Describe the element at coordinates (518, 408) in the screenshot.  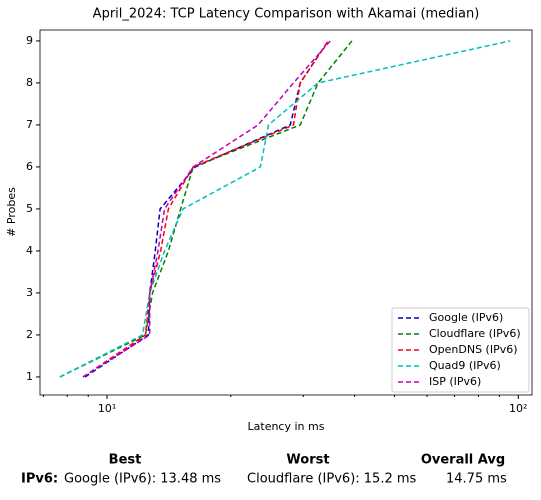
I see `x-tick-label: 10²` at that location.